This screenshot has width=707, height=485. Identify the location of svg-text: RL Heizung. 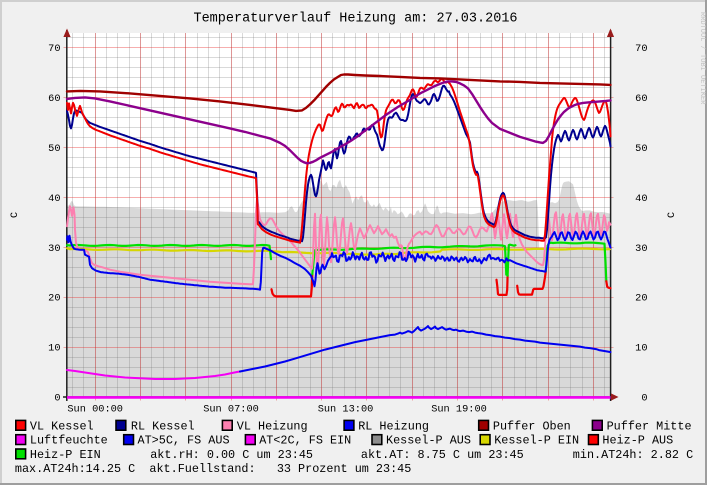
(393, 426).